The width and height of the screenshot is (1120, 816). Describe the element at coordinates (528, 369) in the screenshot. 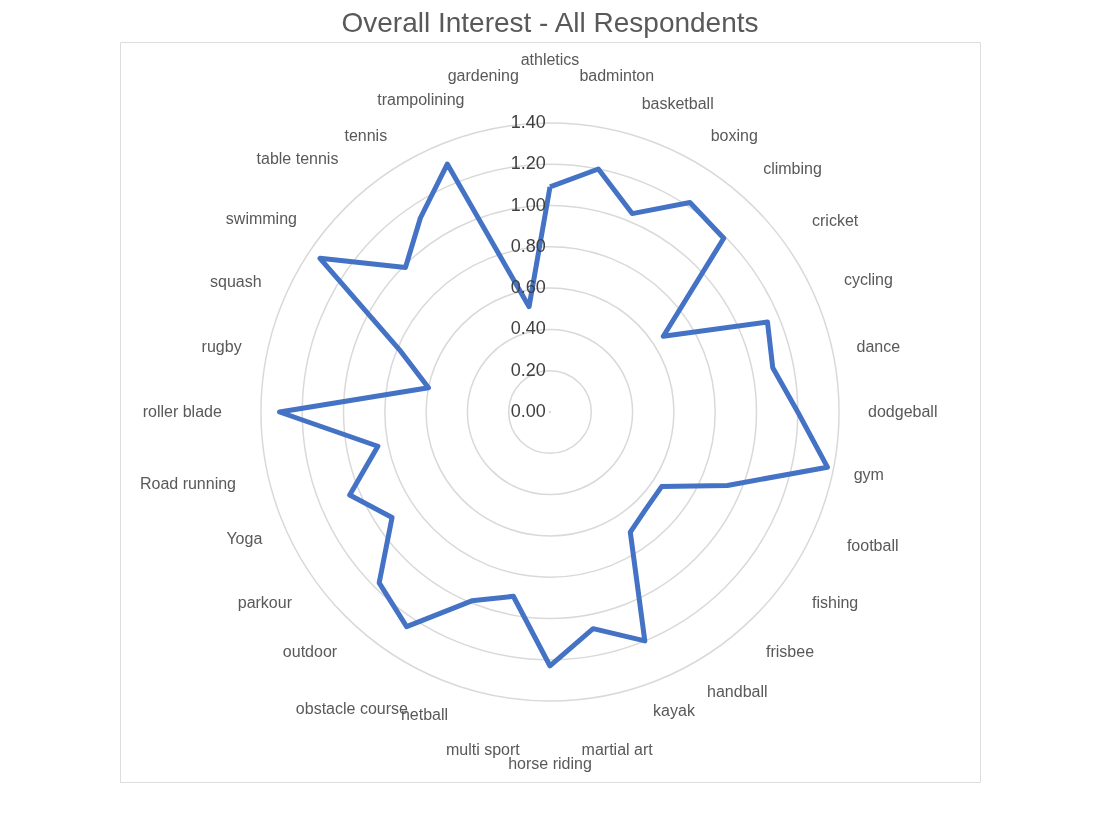

I see `y-tick-label: 0.20` at that location.